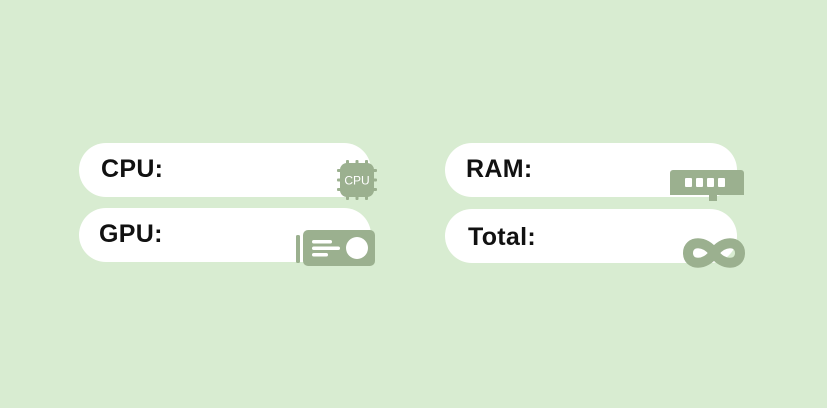 This screenshot has width=827, height=408. Describe the element at coordinates (499, 169) in the screenshot. I see `ram-label: RAM:` at that location.